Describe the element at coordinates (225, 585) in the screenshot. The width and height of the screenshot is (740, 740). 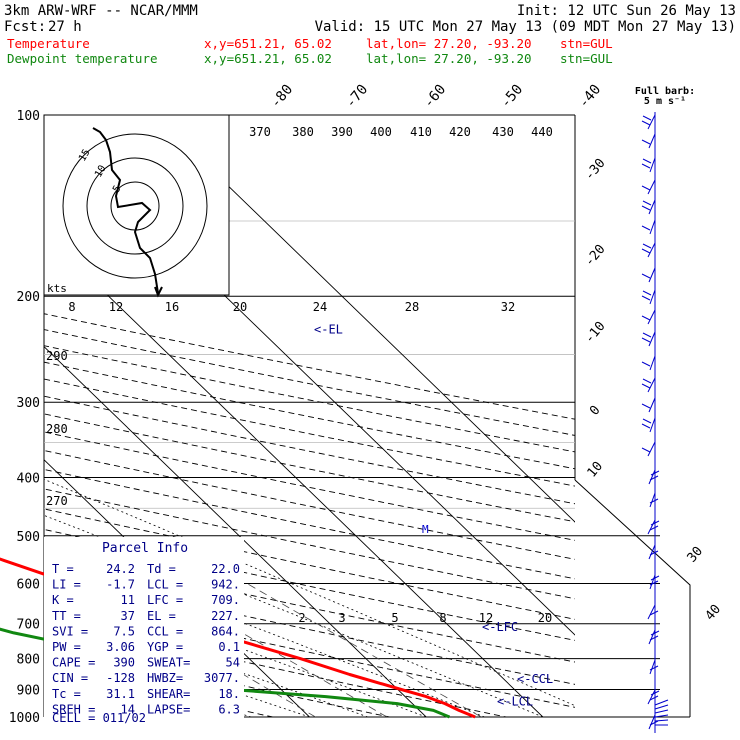
I see `parcel-value-right-1: 942.` at that location.